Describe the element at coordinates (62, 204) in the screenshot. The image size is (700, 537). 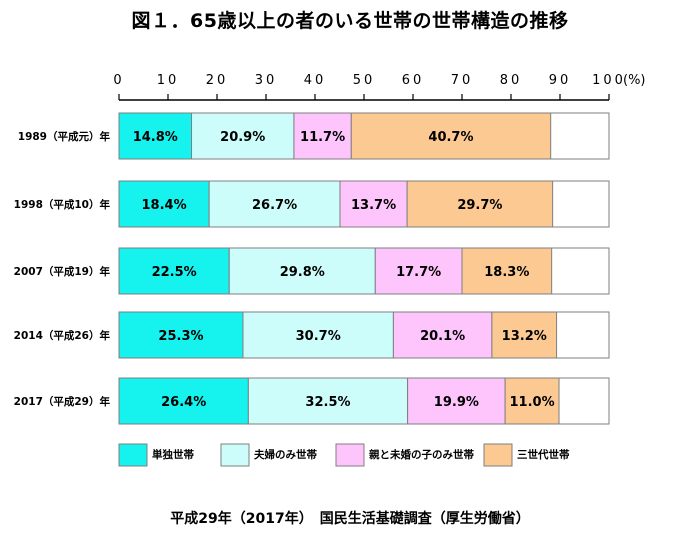
I see `category-label: 1998（平成10）年` at that location.